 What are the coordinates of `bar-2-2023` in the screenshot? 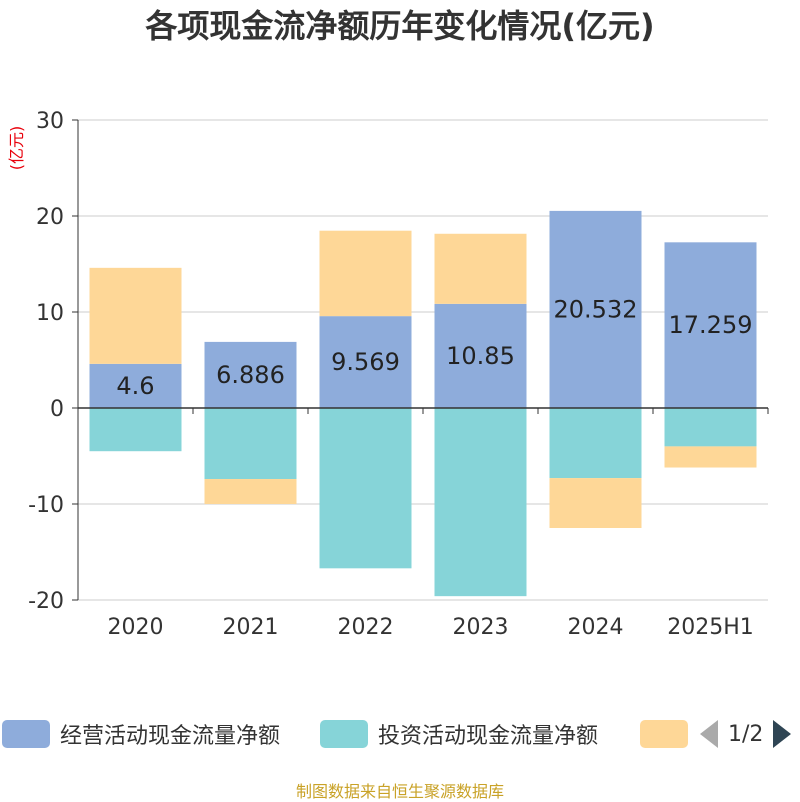 It's located at (480, 268).